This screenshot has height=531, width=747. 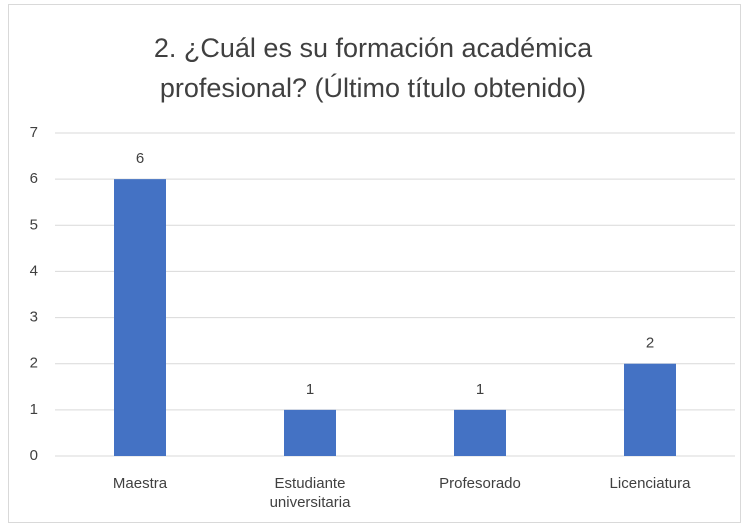 I want to click on y-tick-label: 6, so click(x=34, y=178).